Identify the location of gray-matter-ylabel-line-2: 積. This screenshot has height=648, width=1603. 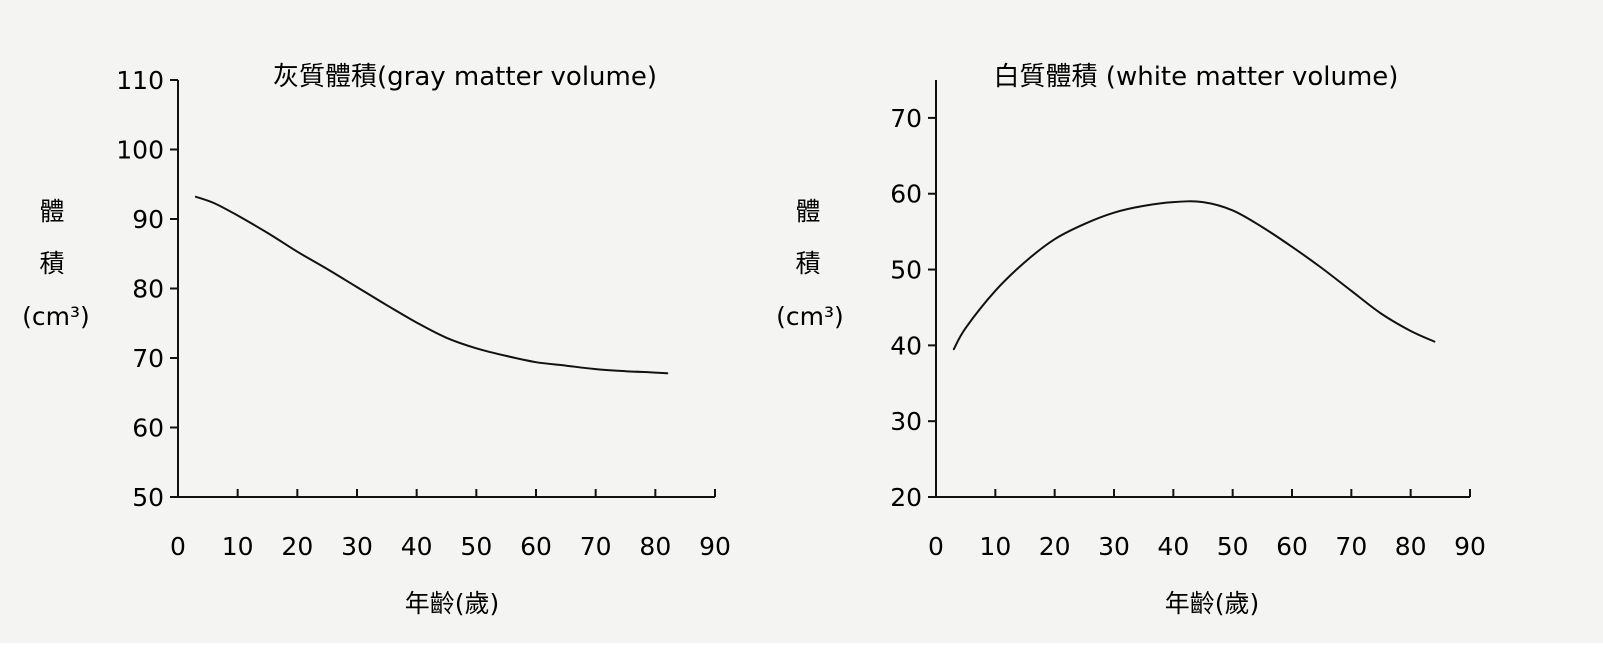
(51, 263).